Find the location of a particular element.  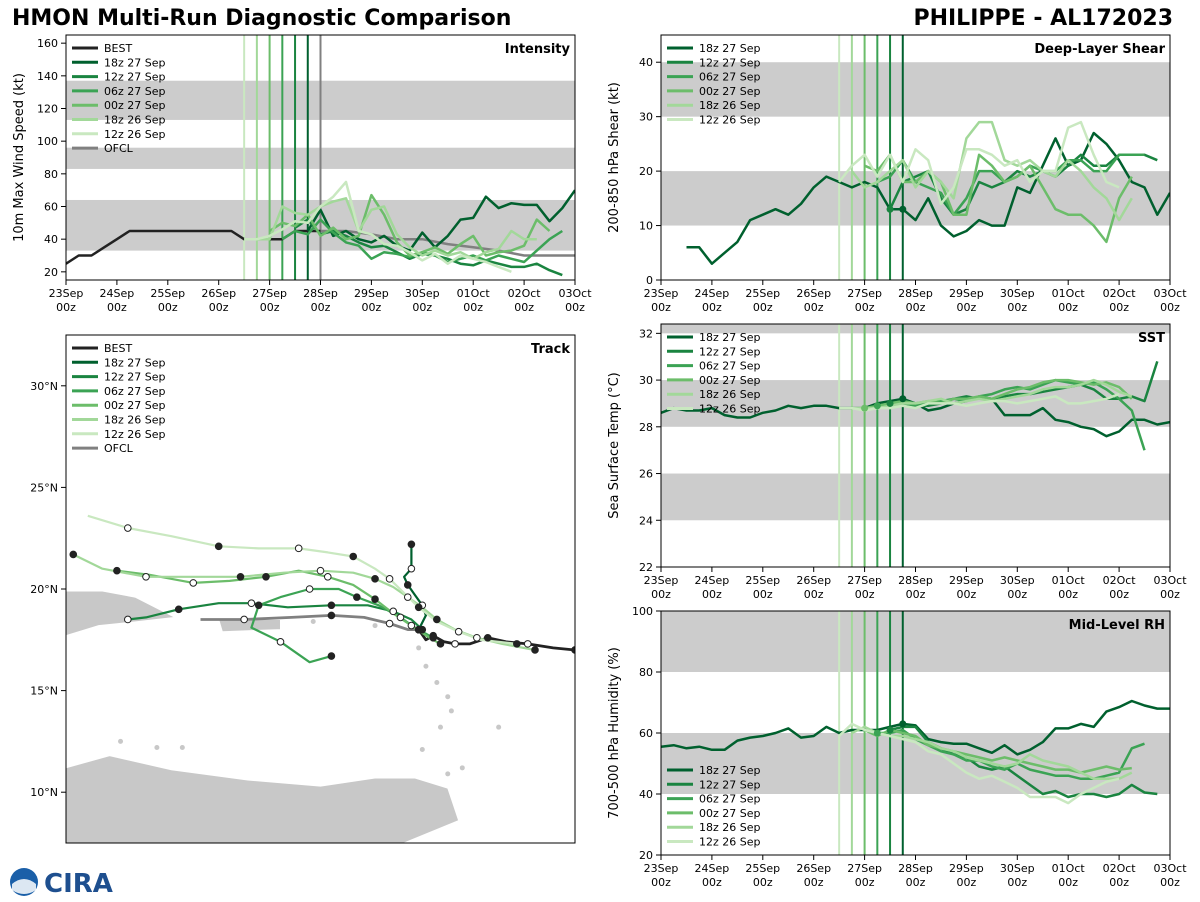

x-tick-label-date: 01Oct is located at coordinates (1069, 580).